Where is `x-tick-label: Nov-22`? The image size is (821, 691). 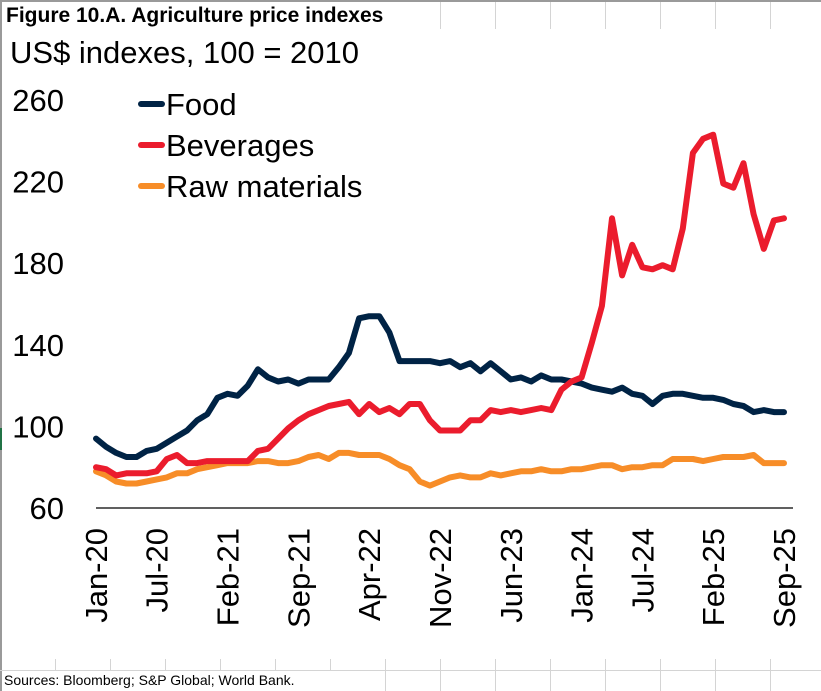 x-tick-label: Nov-22 is located at coordinates (440, 578).